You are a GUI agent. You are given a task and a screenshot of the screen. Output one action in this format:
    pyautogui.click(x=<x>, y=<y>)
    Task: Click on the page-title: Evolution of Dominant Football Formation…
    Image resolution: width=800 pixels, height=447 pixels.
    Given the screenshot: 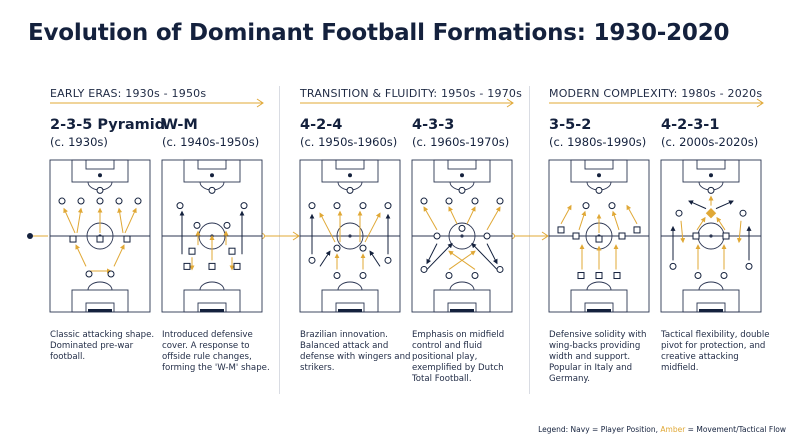 What is the action you would take?
    pyautogui.click(x=379, y=33)
    